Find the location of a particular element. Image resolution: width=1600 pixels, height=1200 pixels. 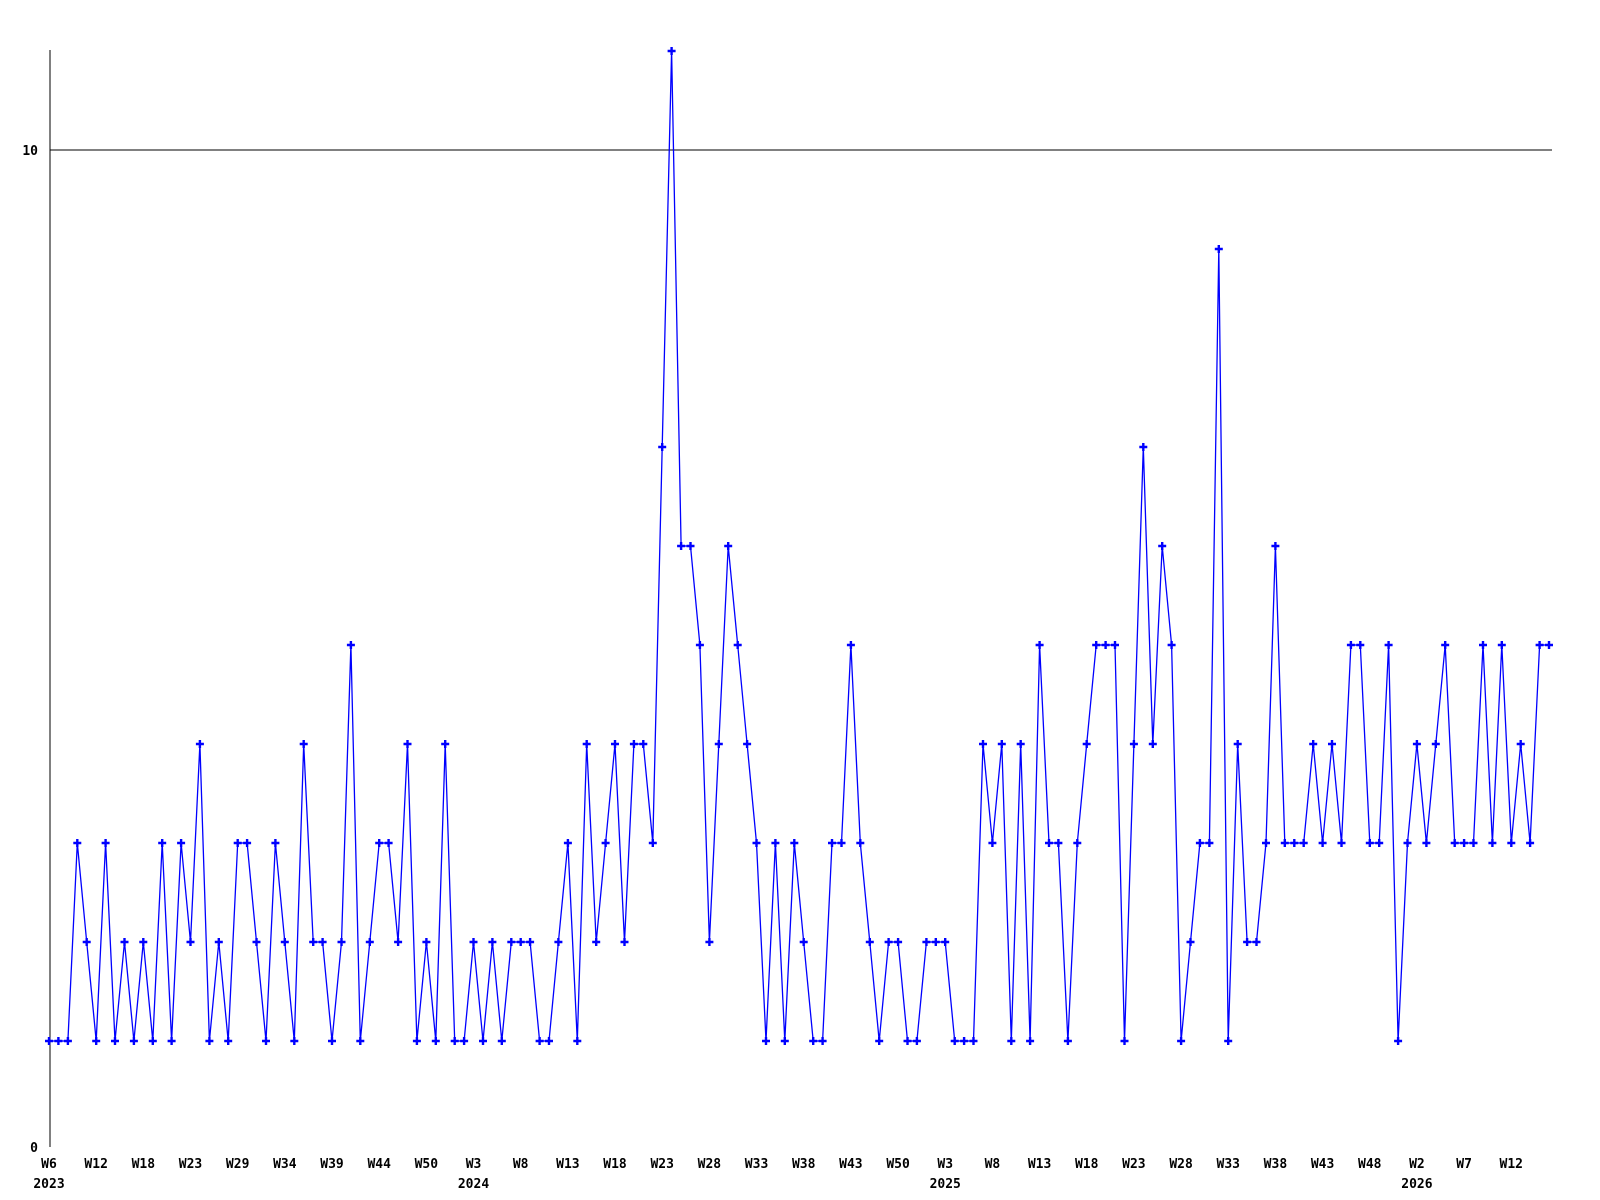

x-tick-label: W2 is located at coordinates (1417, 1164).